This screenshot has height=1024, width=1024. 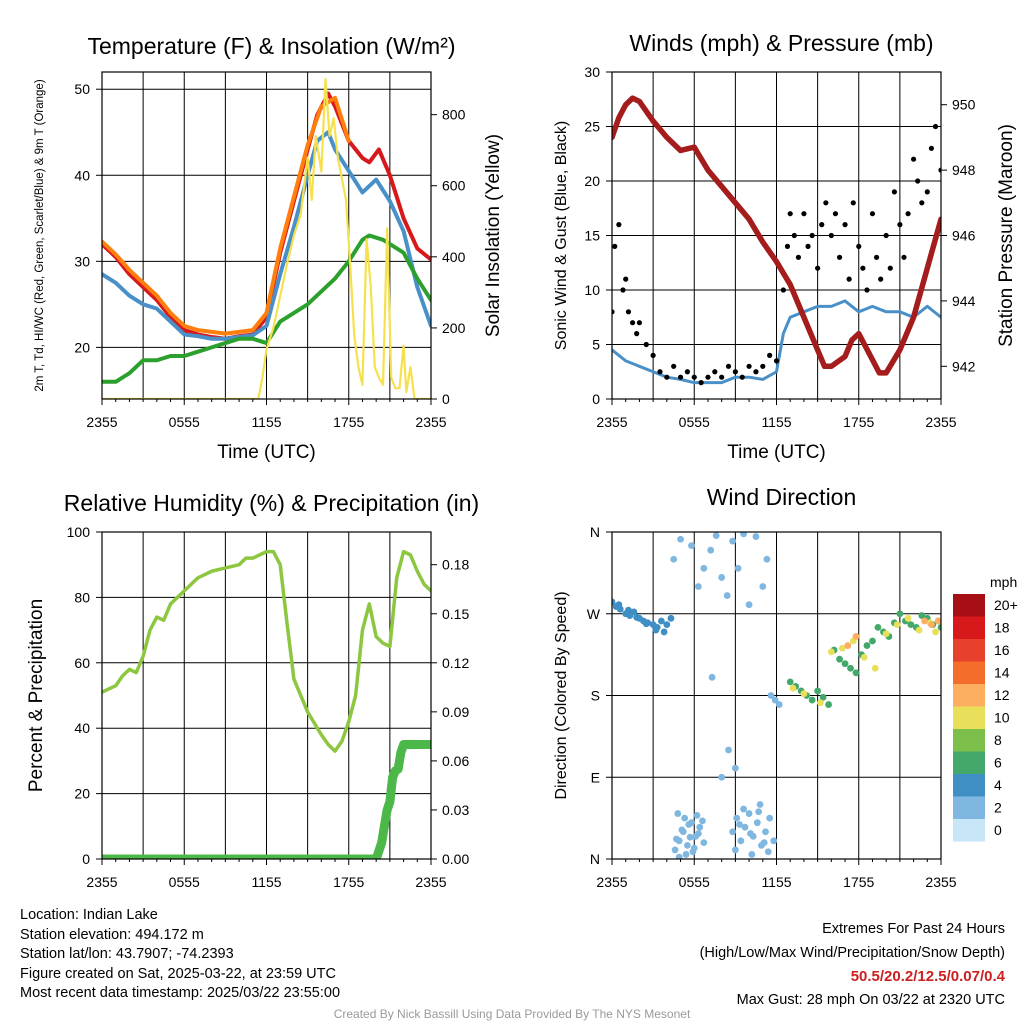 I want to click on y2-tick-label: 942, so click(x=964, y=366).